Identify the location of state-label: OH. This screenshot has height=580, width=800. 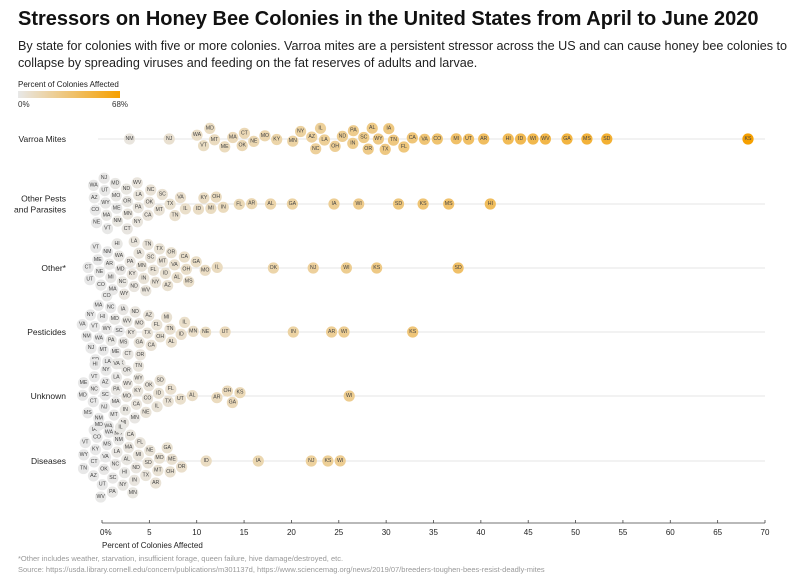
(228, 391).